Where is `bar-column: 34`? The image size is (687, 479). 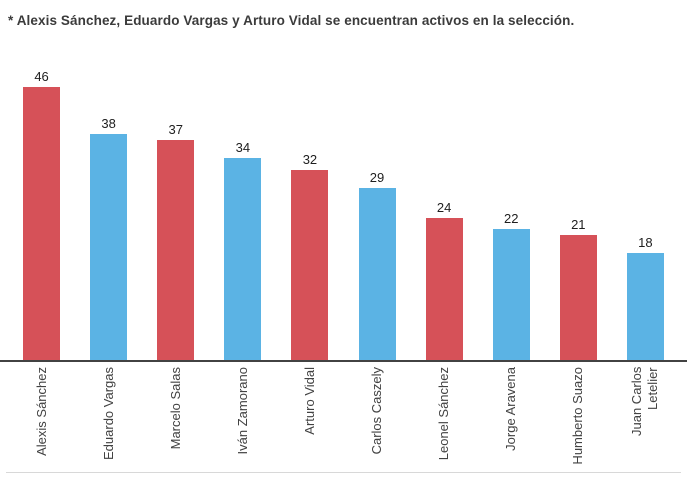 bar-column: 34 is located at coordinates (242, 180).